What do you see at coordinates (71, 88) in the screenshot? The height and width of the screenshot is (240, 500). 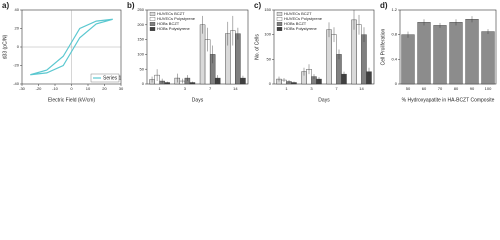 I see `x-tick-label: 0` at bounding box center [71, 88].